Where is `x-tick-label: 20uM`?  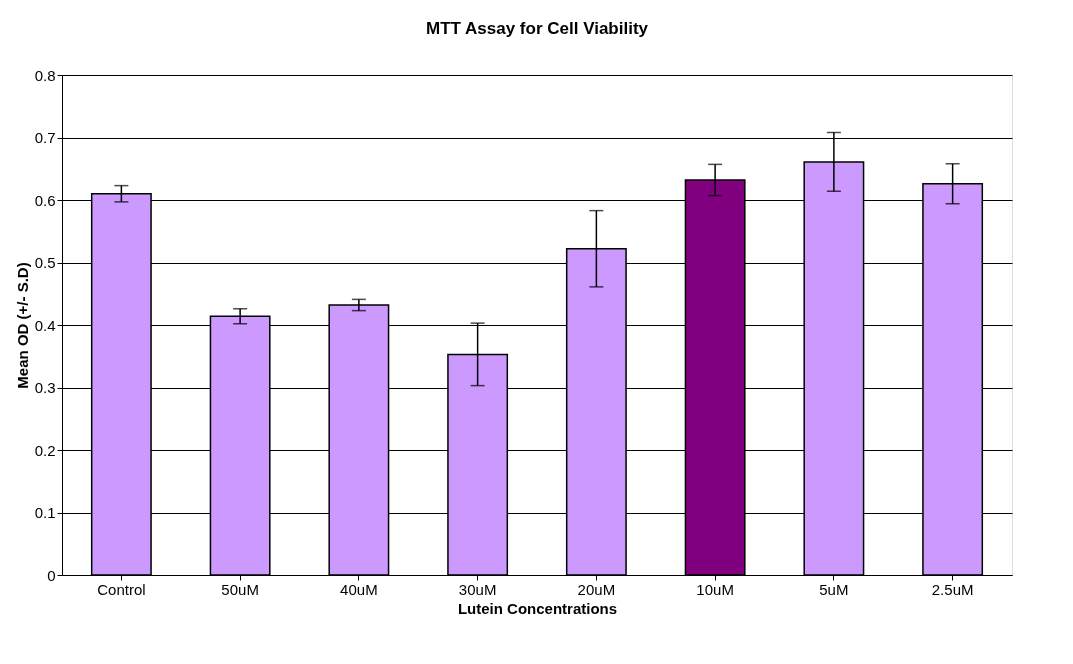
x-tick-label: 20uM is located at coordinates (596, 589).